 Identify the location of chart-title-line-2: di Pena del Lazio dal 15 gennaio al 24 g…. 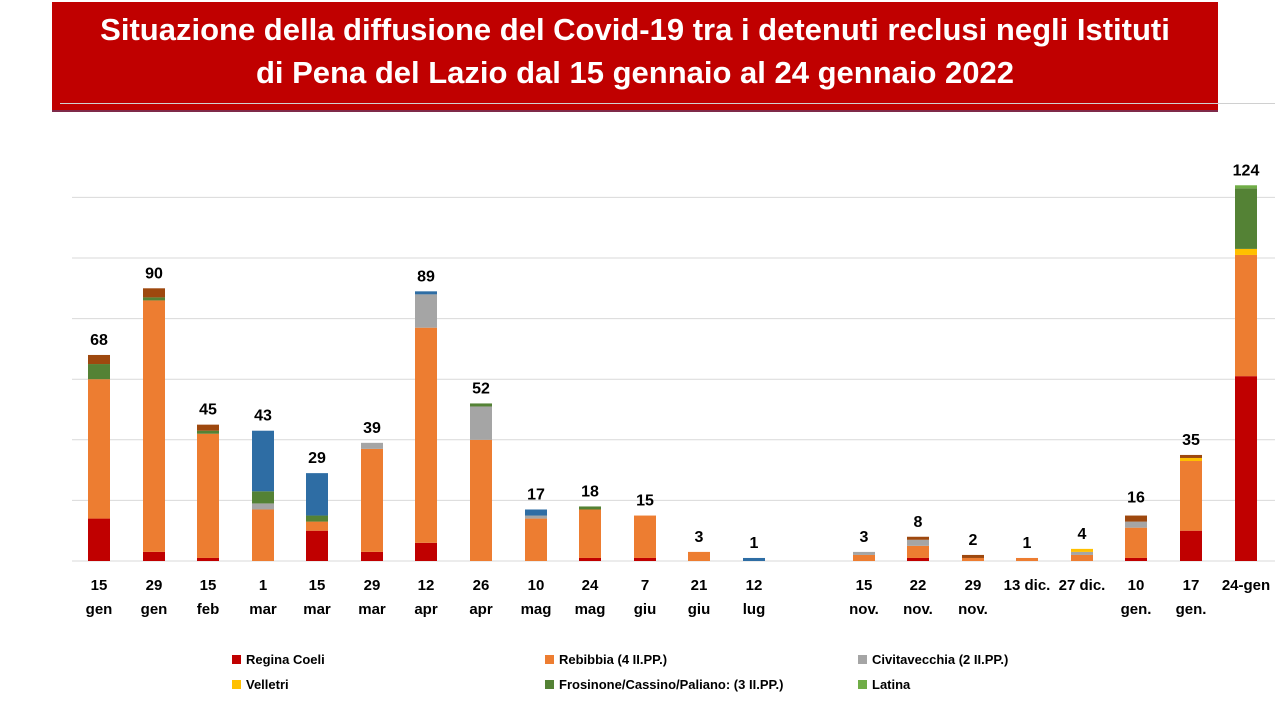
(635, 72).